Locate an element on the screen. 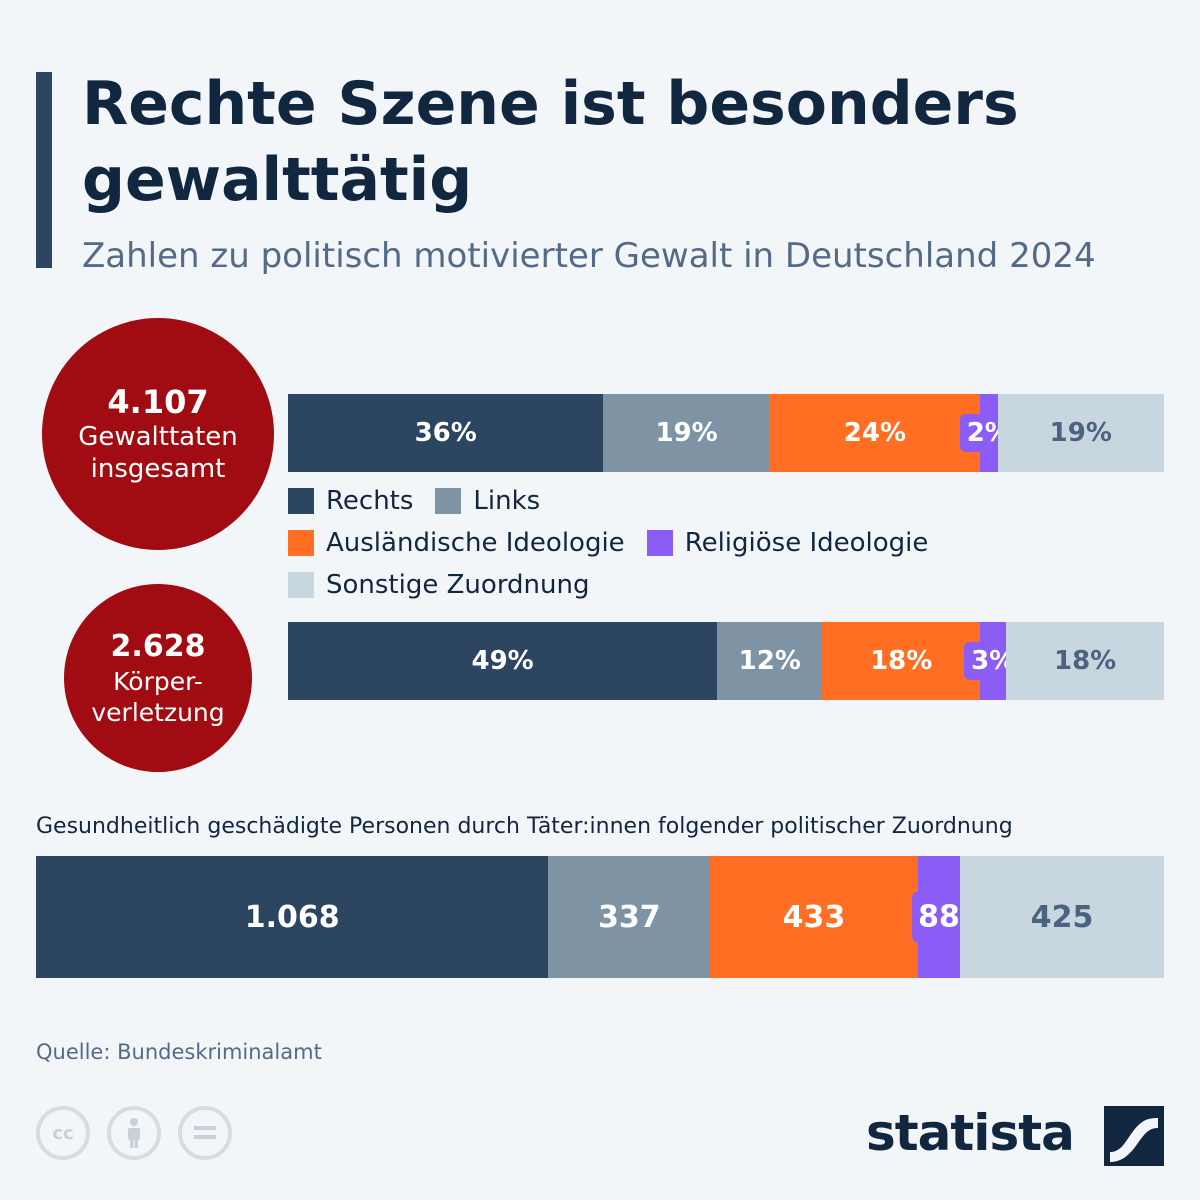  bar-segment-links: 12% is located at coordinates (770, 661).